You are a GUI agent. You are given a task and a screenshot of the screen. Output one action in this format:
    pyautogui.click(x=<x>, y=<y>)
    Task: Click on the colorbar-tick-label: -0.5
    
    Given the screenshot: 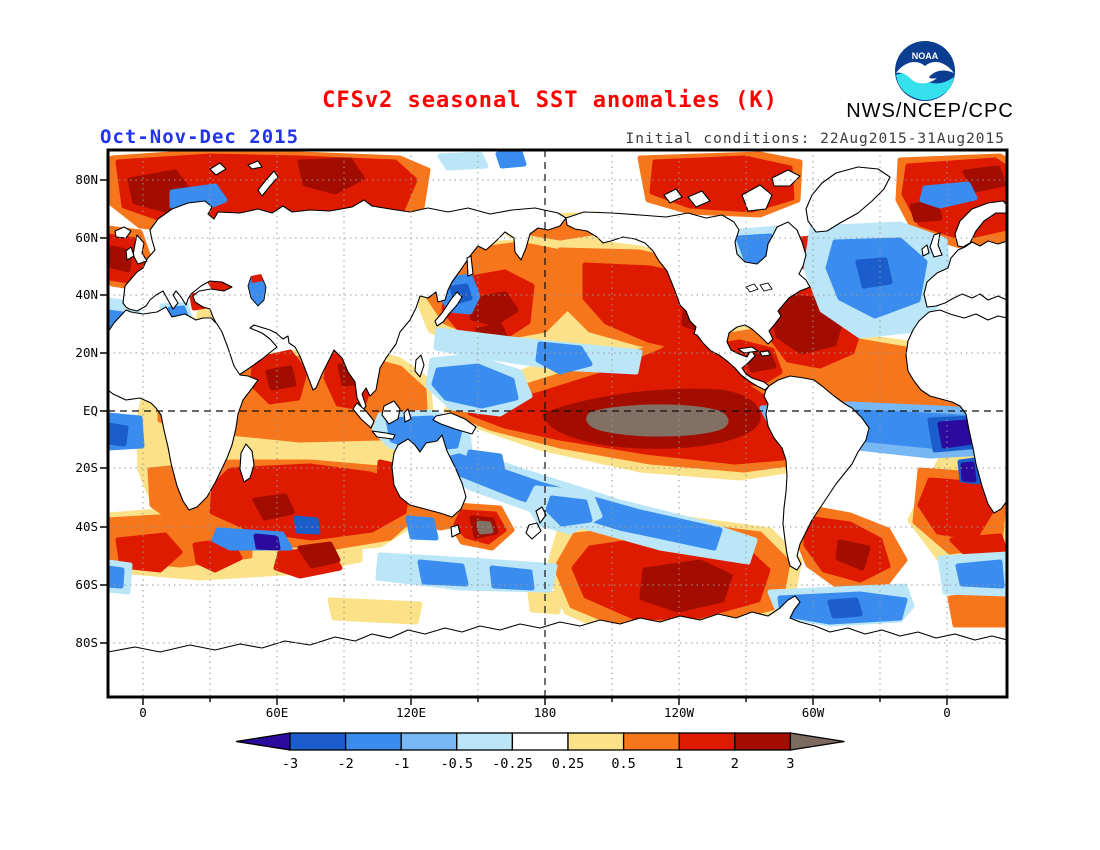 What is the action you would take?
    pyautogui.click(x=457, y=764)
    